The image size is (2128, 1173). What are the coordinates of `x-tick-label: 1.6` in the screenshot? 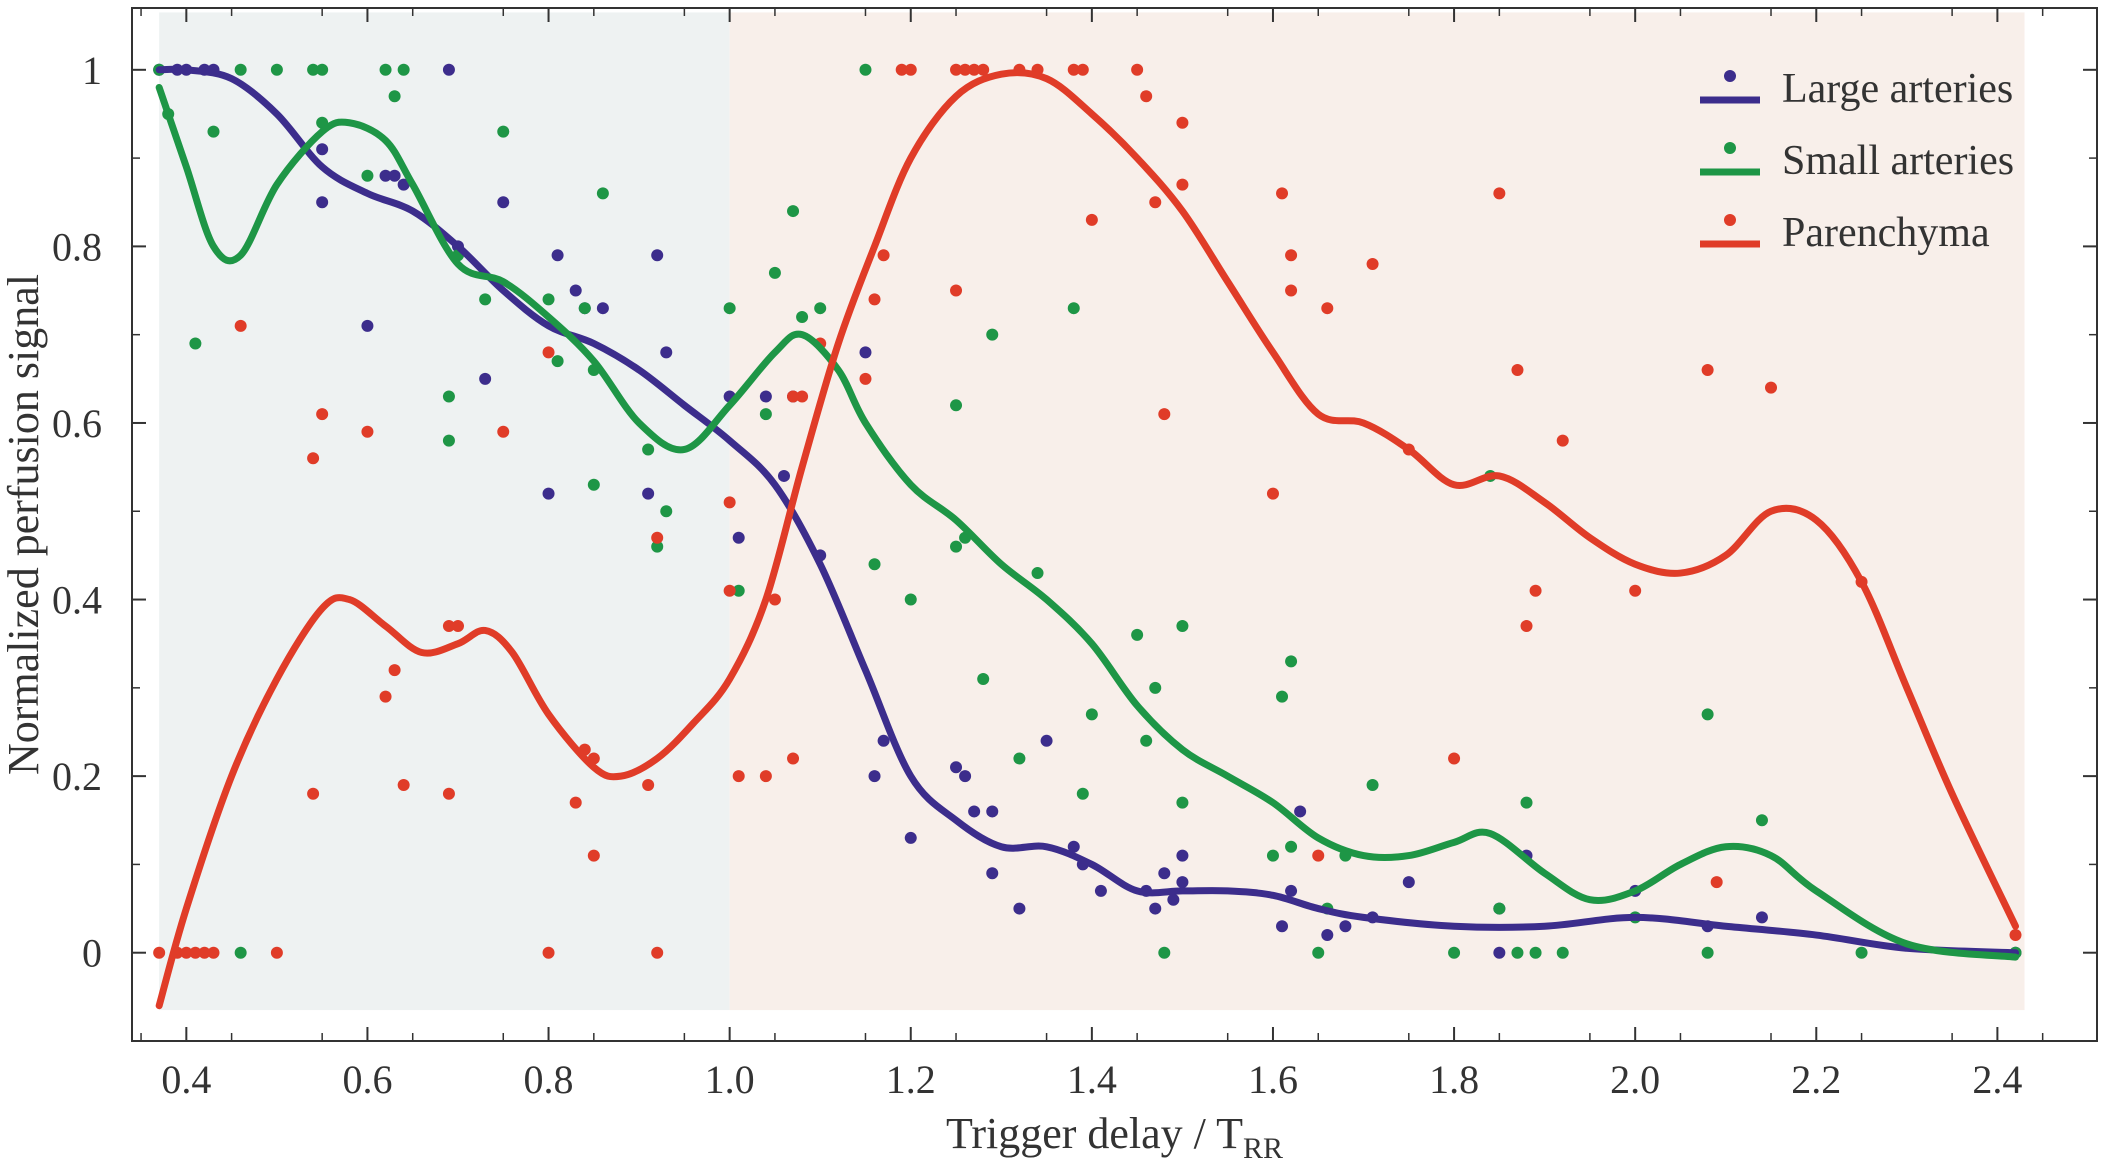 It's located at (1273, 1079).